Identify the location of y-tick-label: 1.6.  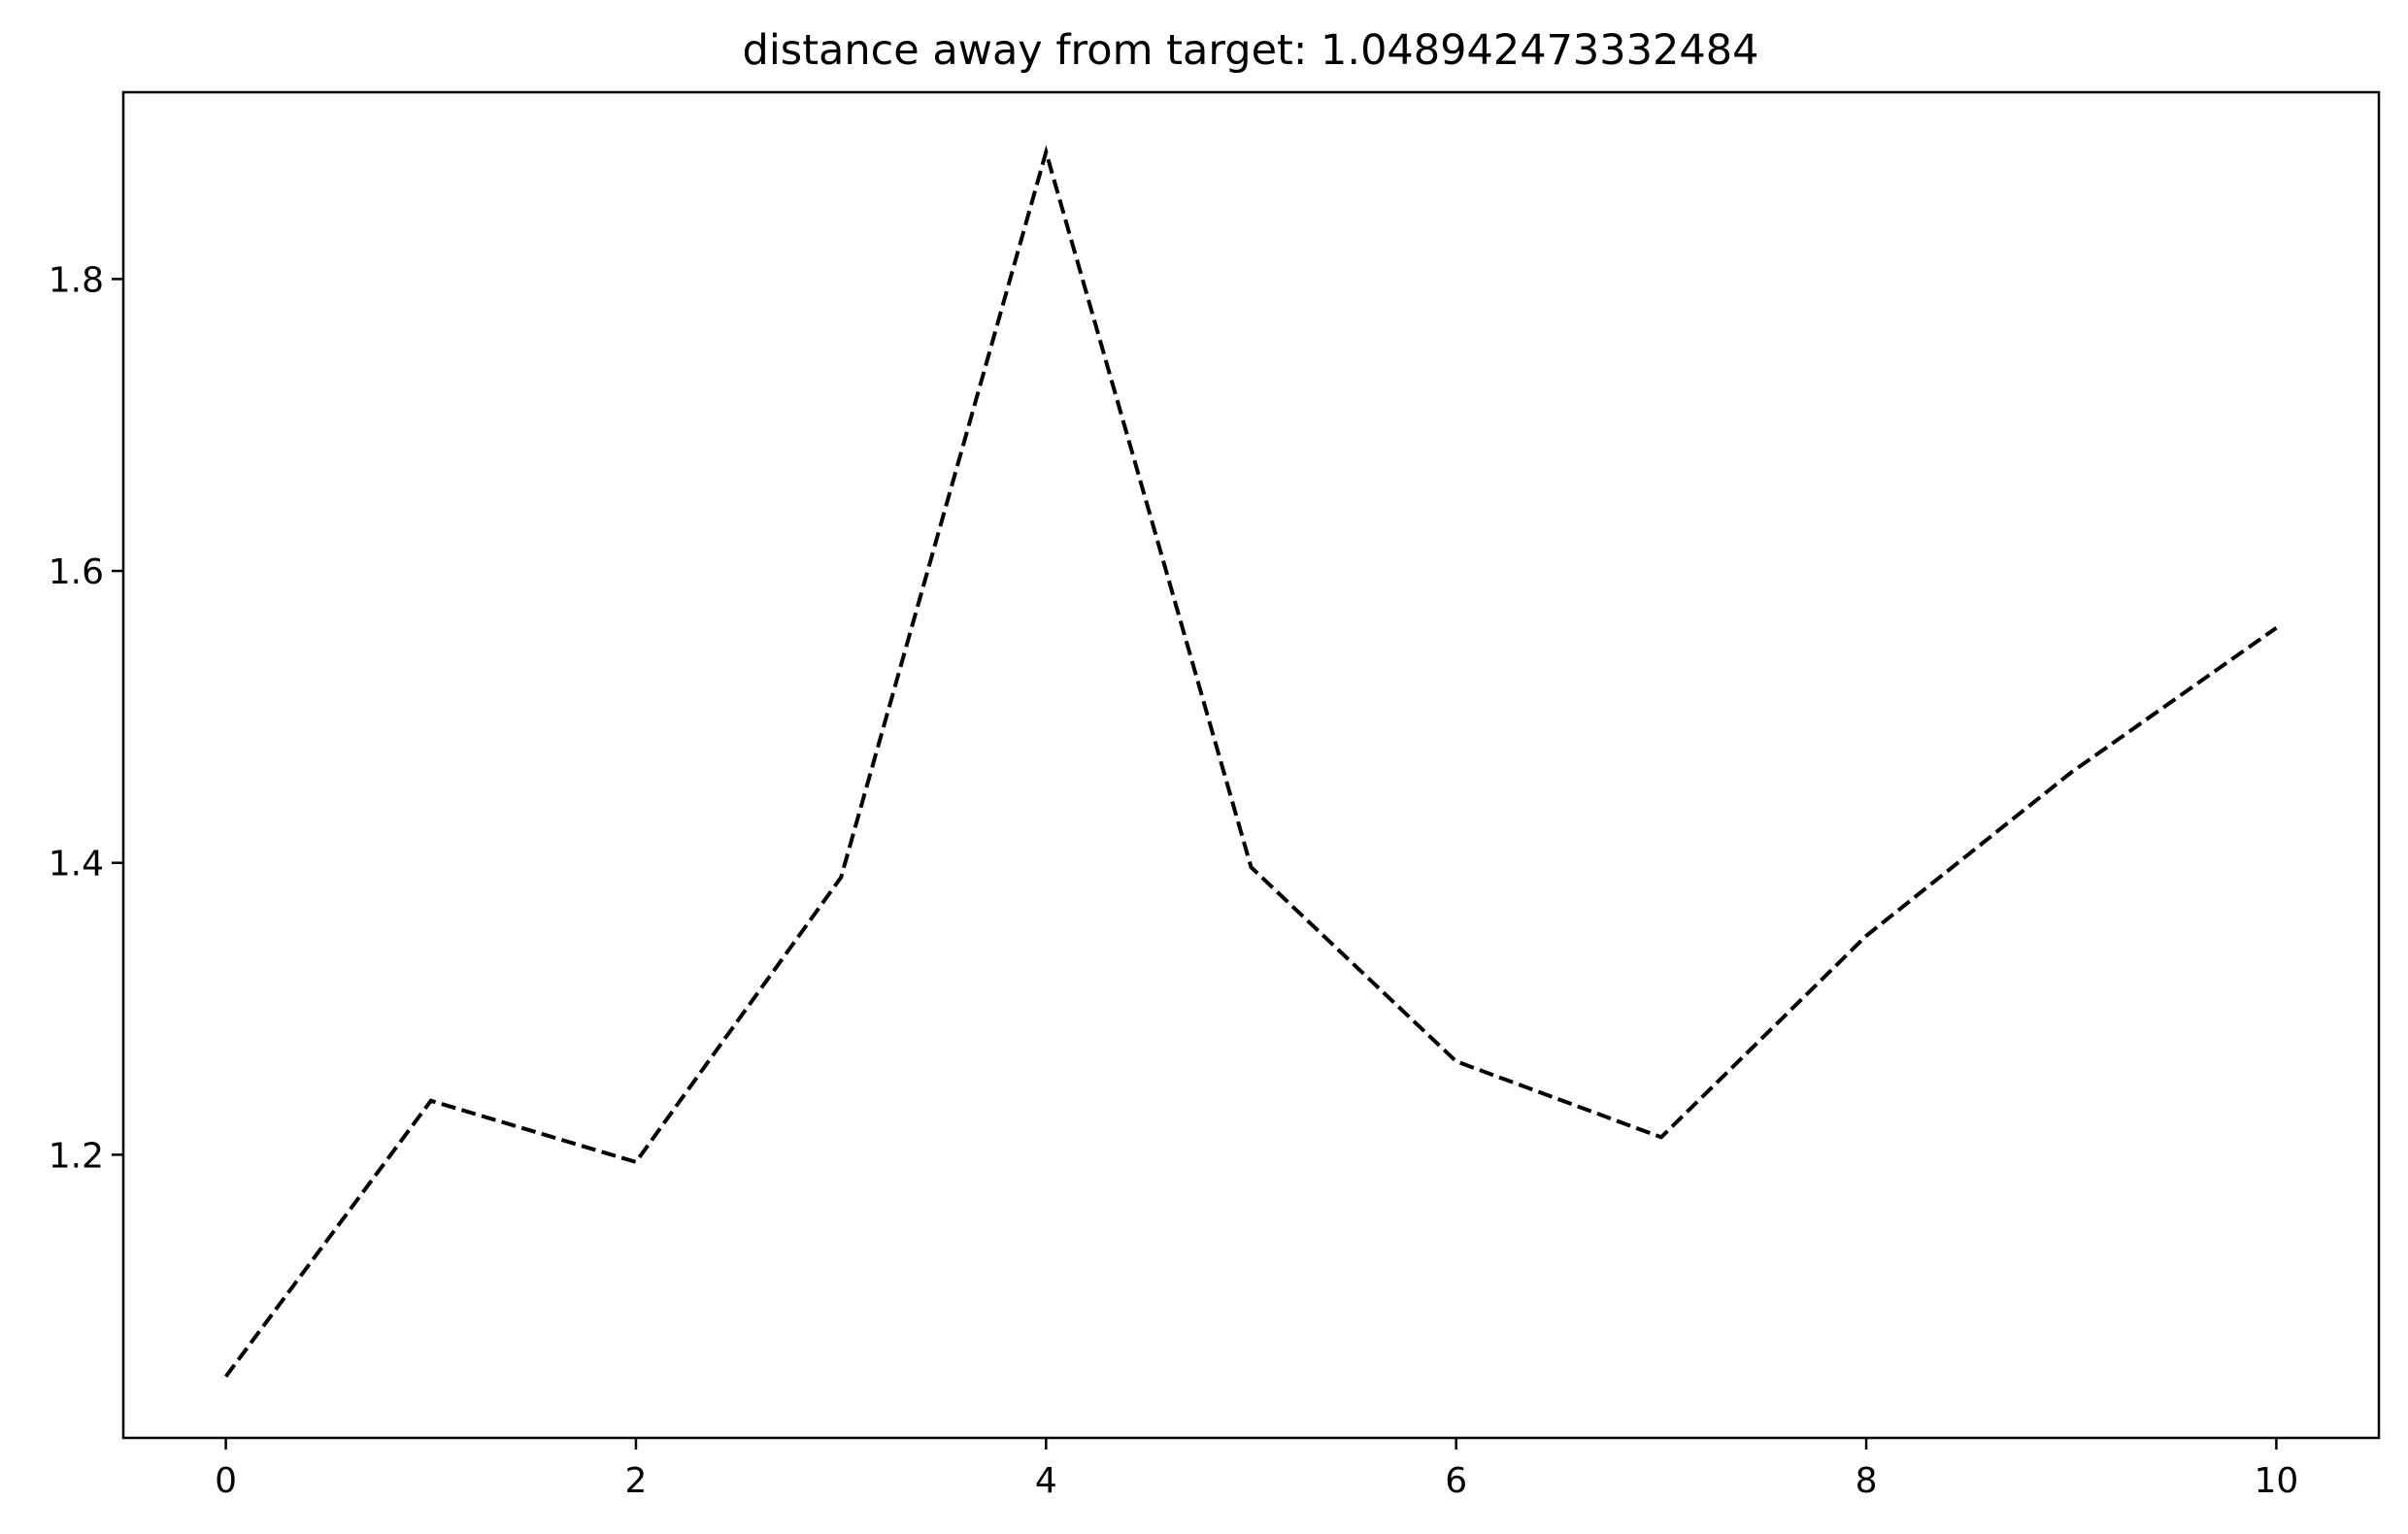
(76, 572).